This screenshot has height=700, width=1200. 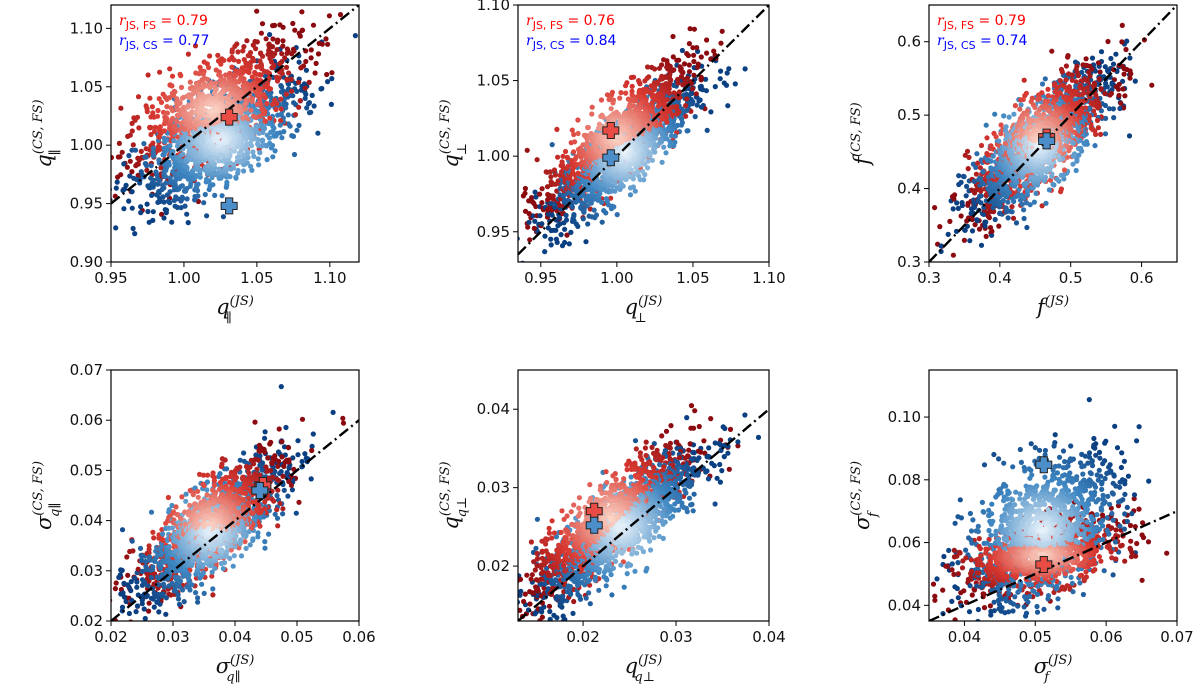 What do you see at coordinates (44, 160) in the screenshot?
I see `y-axis-label-symbol: q` at bounding box center [44, 160].